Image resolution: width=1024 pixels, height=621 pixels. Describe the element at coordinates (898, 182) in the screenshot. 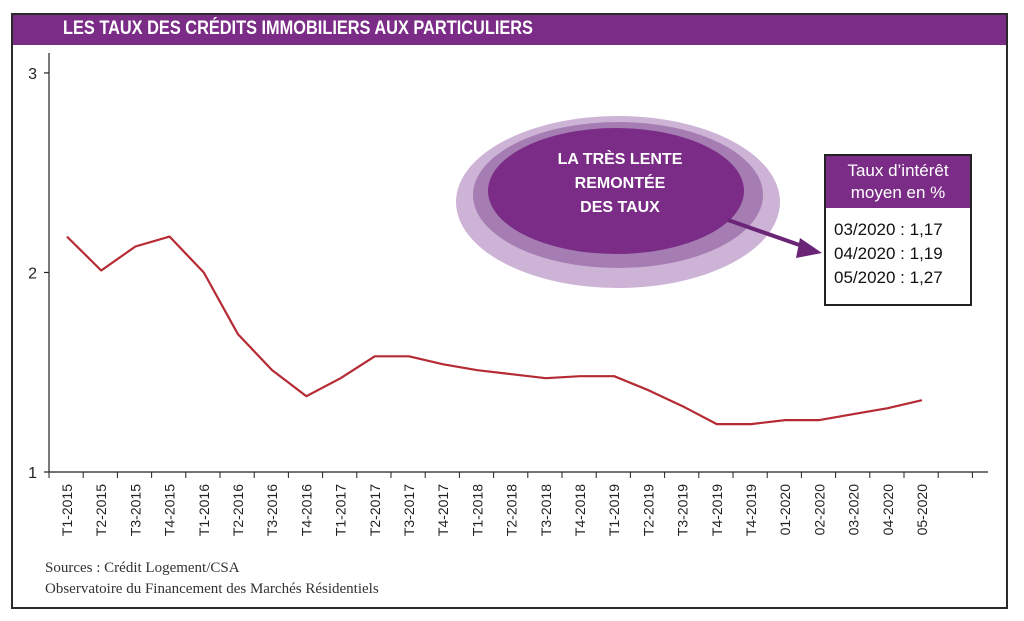

I see `rate-box-header: Taux d’intérêt moyen en %` at that location.